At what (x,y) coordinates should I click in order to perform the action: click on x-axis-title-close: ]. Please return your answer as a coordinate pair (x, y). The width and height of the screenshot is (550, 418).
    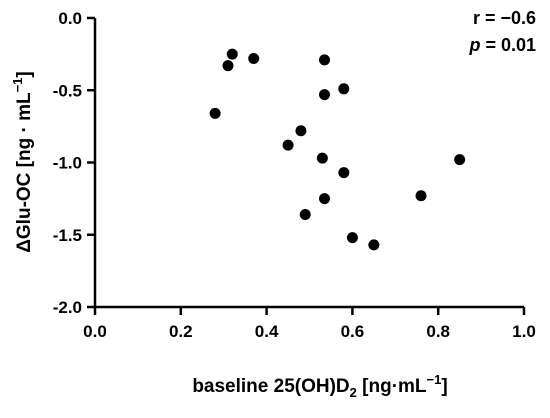
    Looking at the image, I should click on (444, 386).